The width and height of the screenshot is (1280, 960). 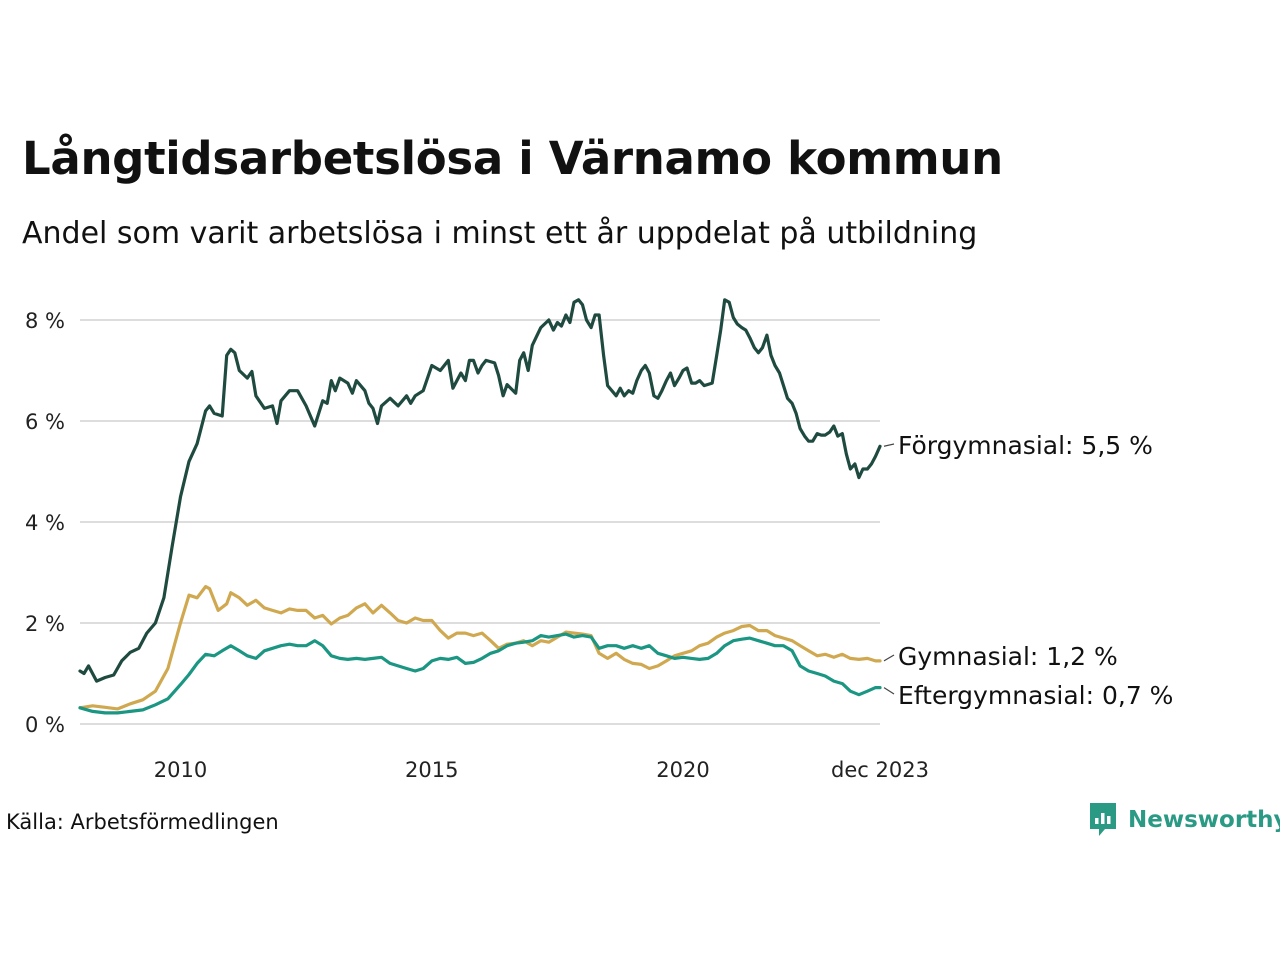 I want to click on y-tick-label: 0 %, so click(x=45, y=725).